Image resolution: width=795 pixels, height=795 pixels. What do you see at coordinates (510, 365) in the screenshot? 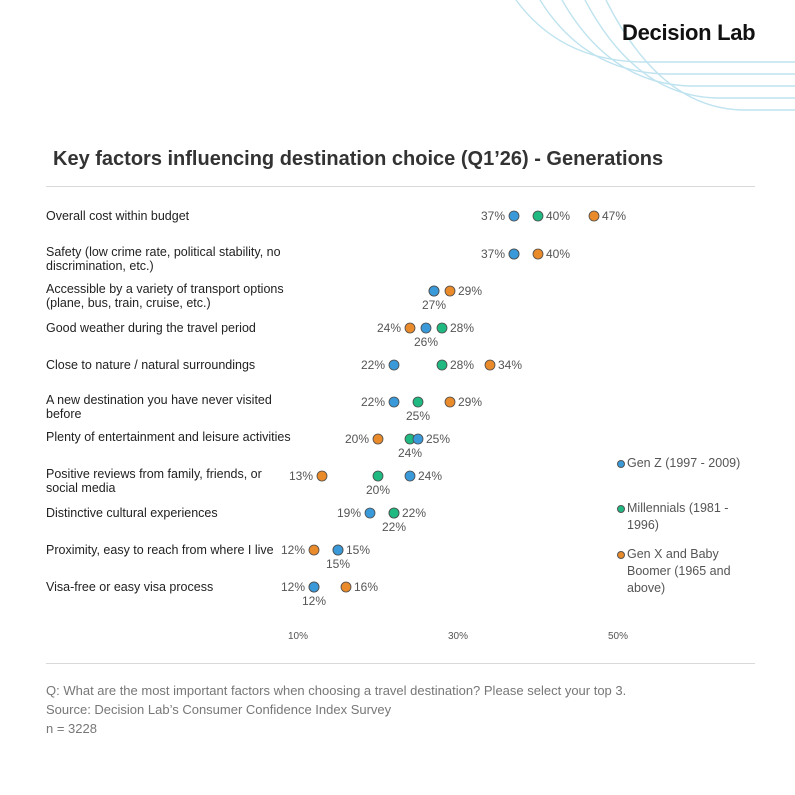
I see `data-label: 34%` at bounding box center [510, 365].